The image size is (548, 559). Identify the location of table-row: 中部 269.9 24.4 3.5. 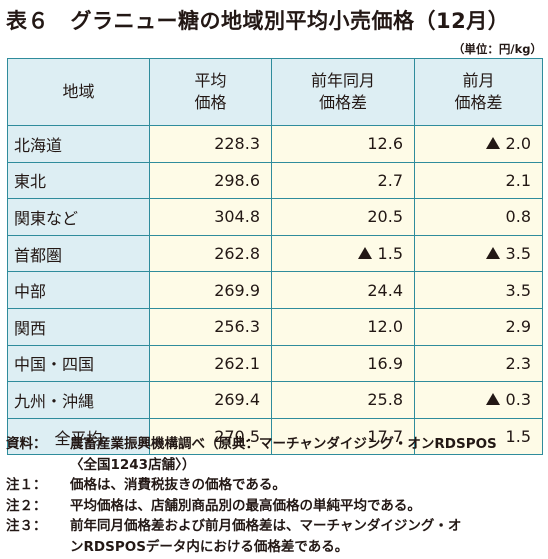
(275, 290).